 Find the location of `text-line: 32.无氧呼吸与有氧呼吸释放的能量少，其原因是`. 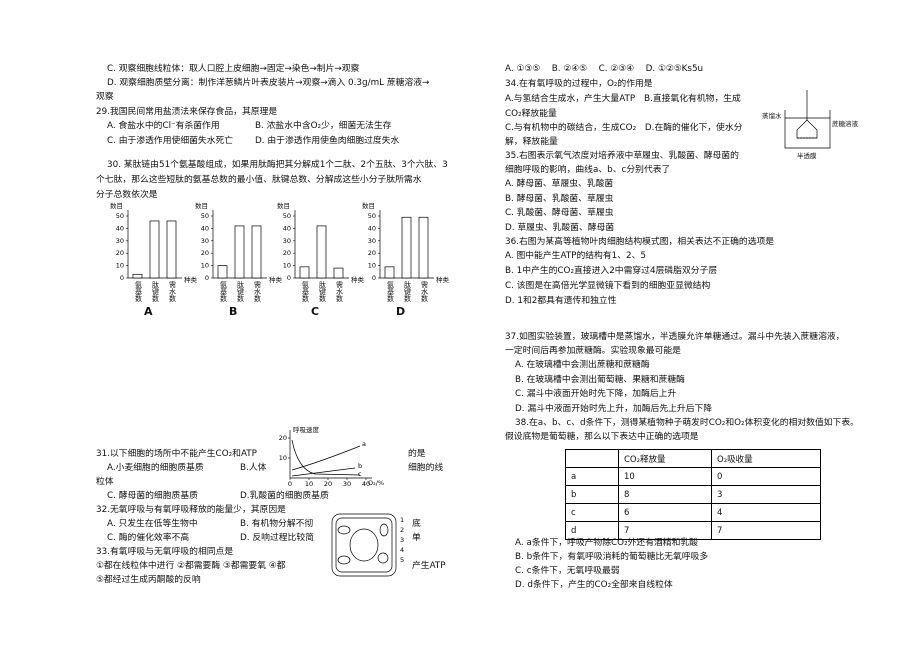

text-line: 32.无氧呼吸与有氧呼吸释放的能量少，其原因是 is located at coordinates (191, 510).